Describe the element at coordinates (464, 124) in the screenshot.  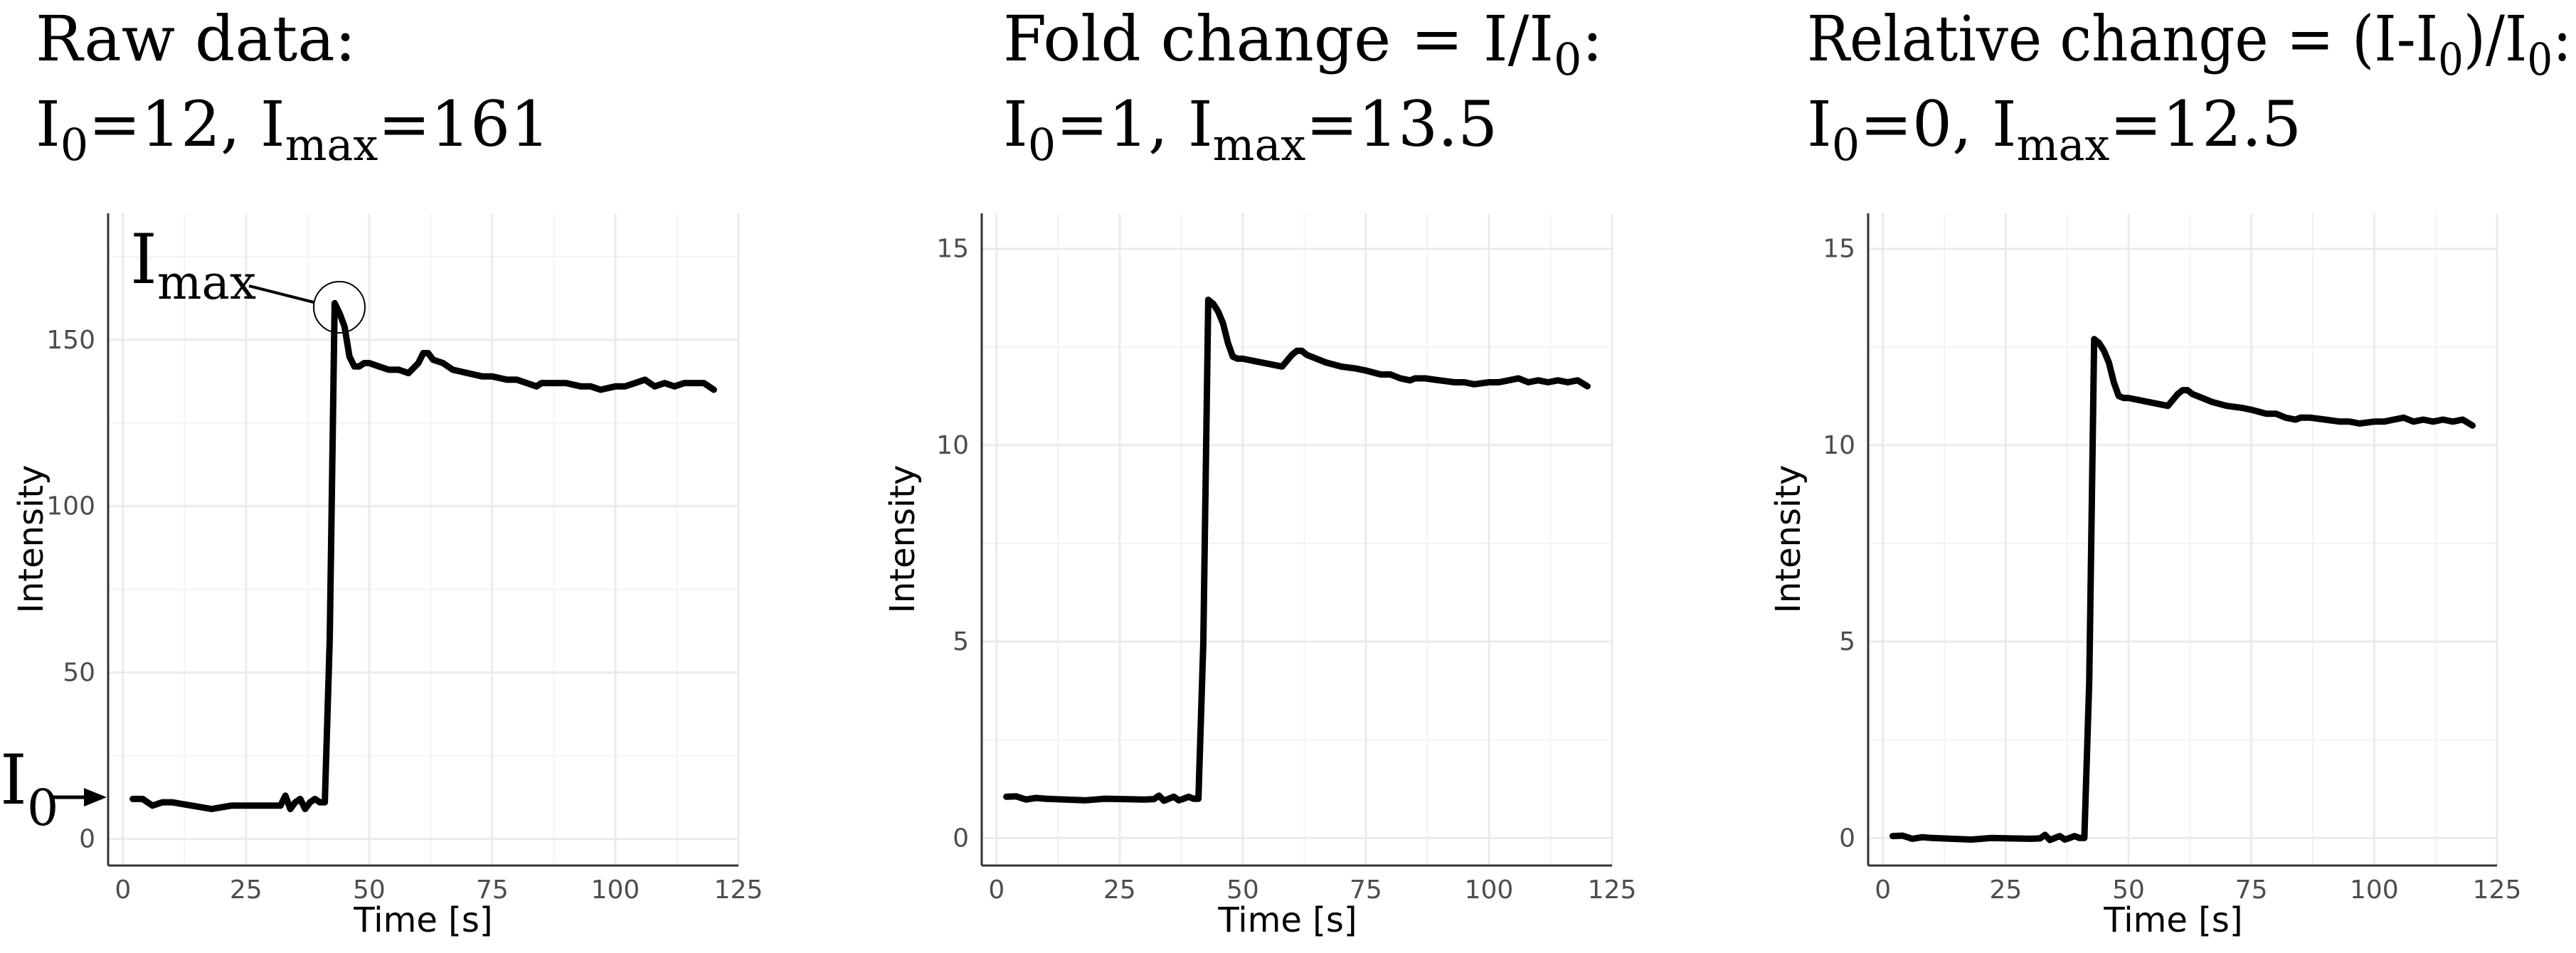
I see `title-text: =161` at that location.